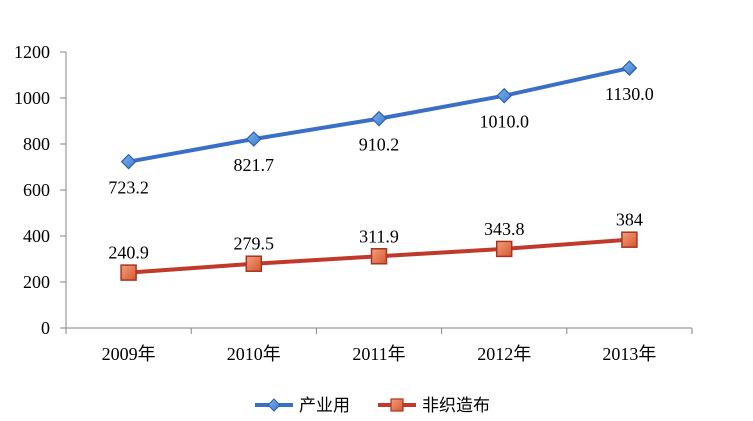 This screenshot has height=421, width=753. I want to click on legend-square-icon, so click(397, 405).